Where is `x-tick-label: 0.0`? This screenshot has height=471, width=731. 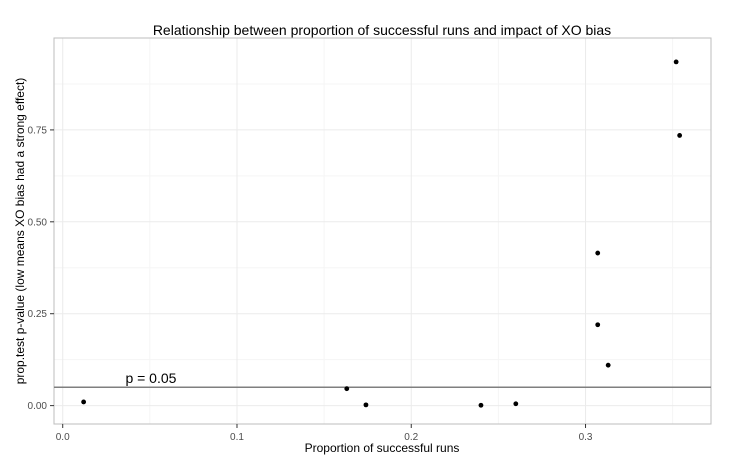
x-tick-label: 0.0 is located at coordinates (63, 437).